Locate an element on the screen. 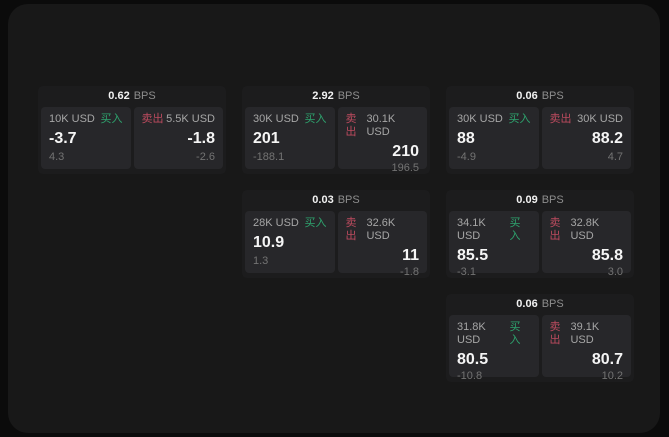  buy-panel: 10K USD 买入 -3.7 4.3 is located at coordinates (86, 138).